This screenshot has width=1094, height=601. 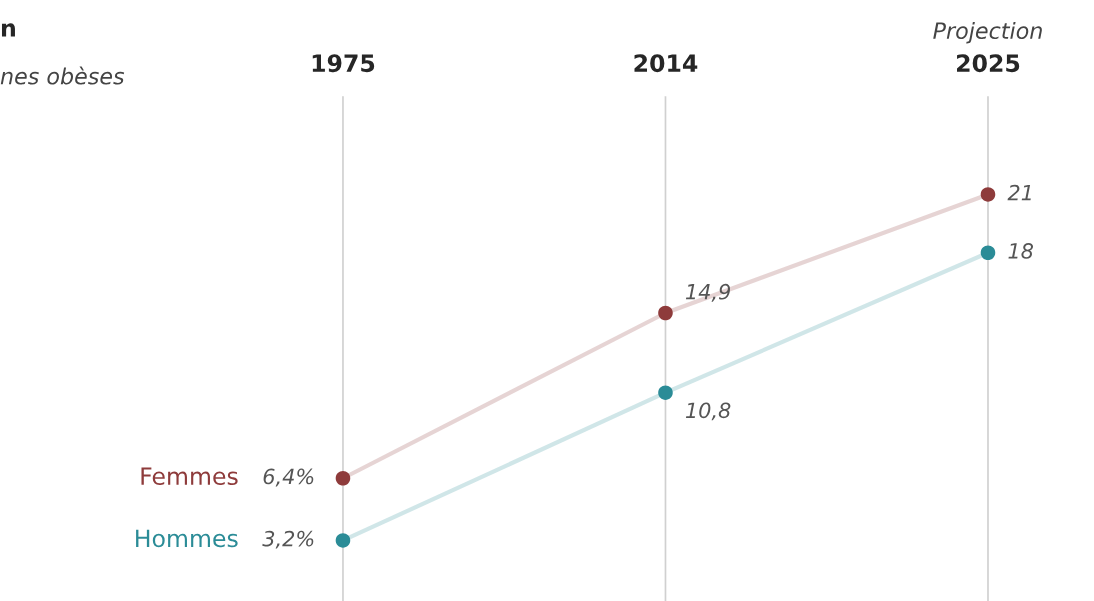 I want to click on x-tick-label: 2014, so click(x=666, y=63).